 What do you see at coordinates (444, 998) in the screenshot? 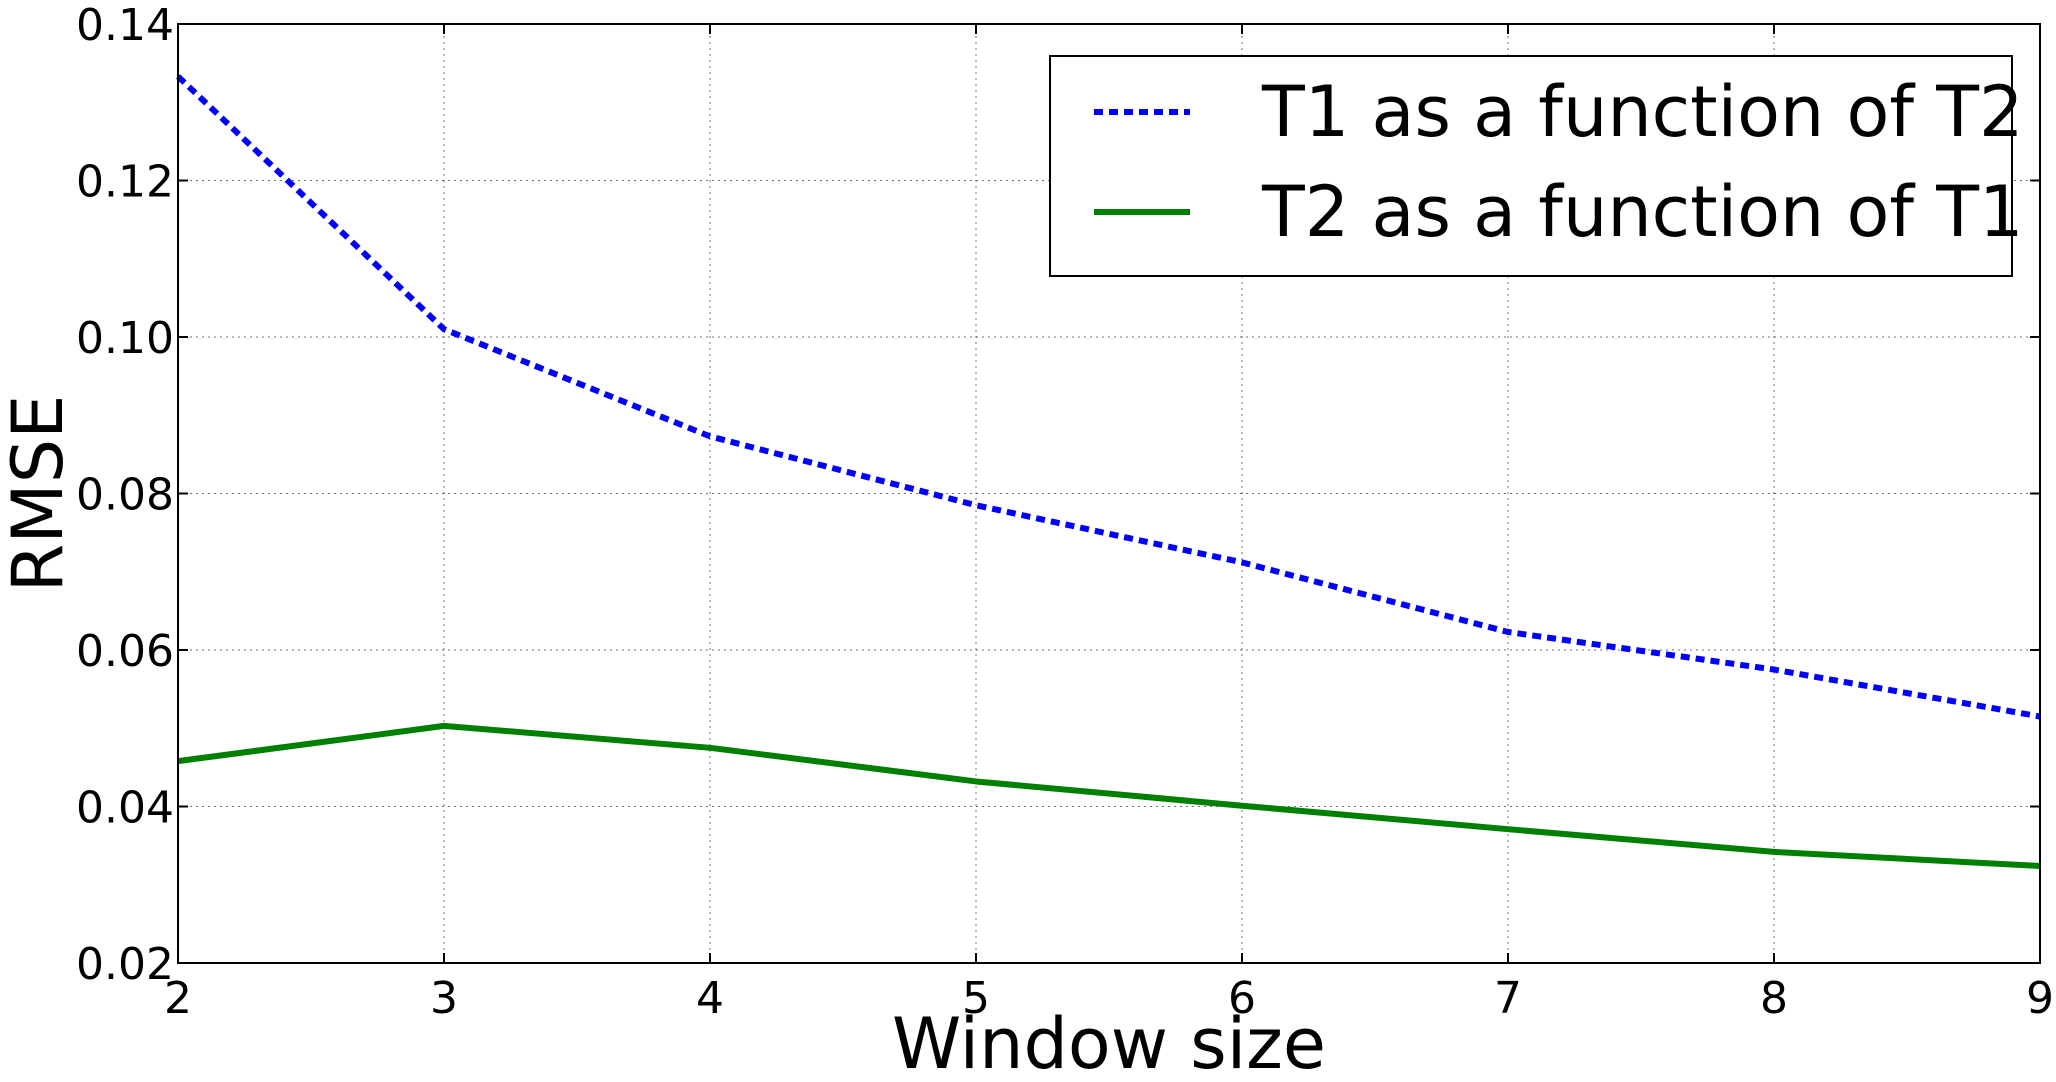
I see `x-tick-label: 3` at bounding box center [444, 998].